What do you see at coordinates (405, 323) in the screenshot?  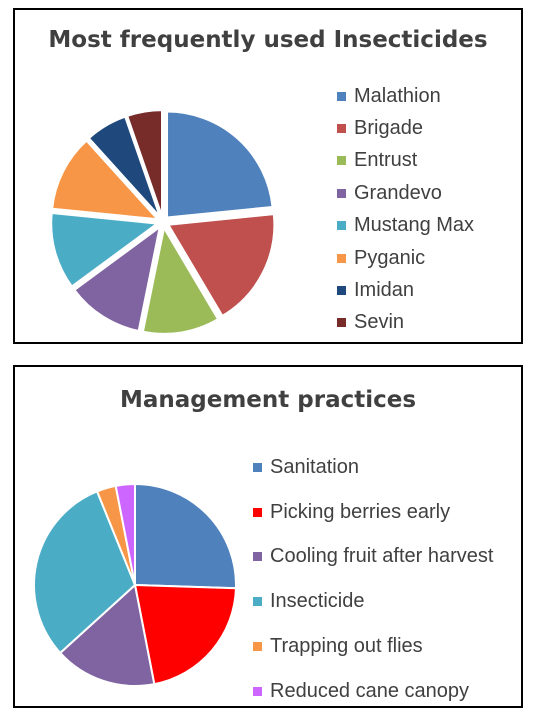 I see `legend-item-sevin: Sevin` at bounding box center [405, 323].